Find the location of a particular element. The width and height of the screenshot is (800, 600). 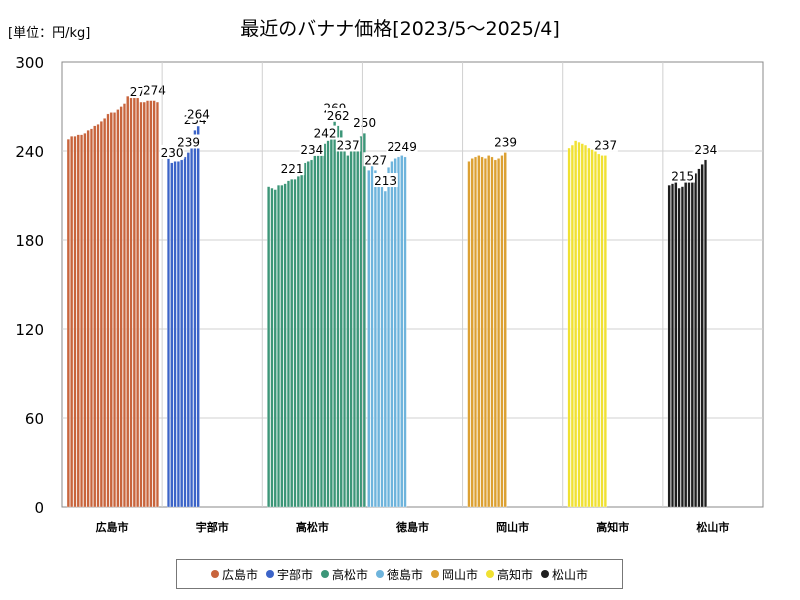

data-label: 239 is located at coordinates (188, 142).